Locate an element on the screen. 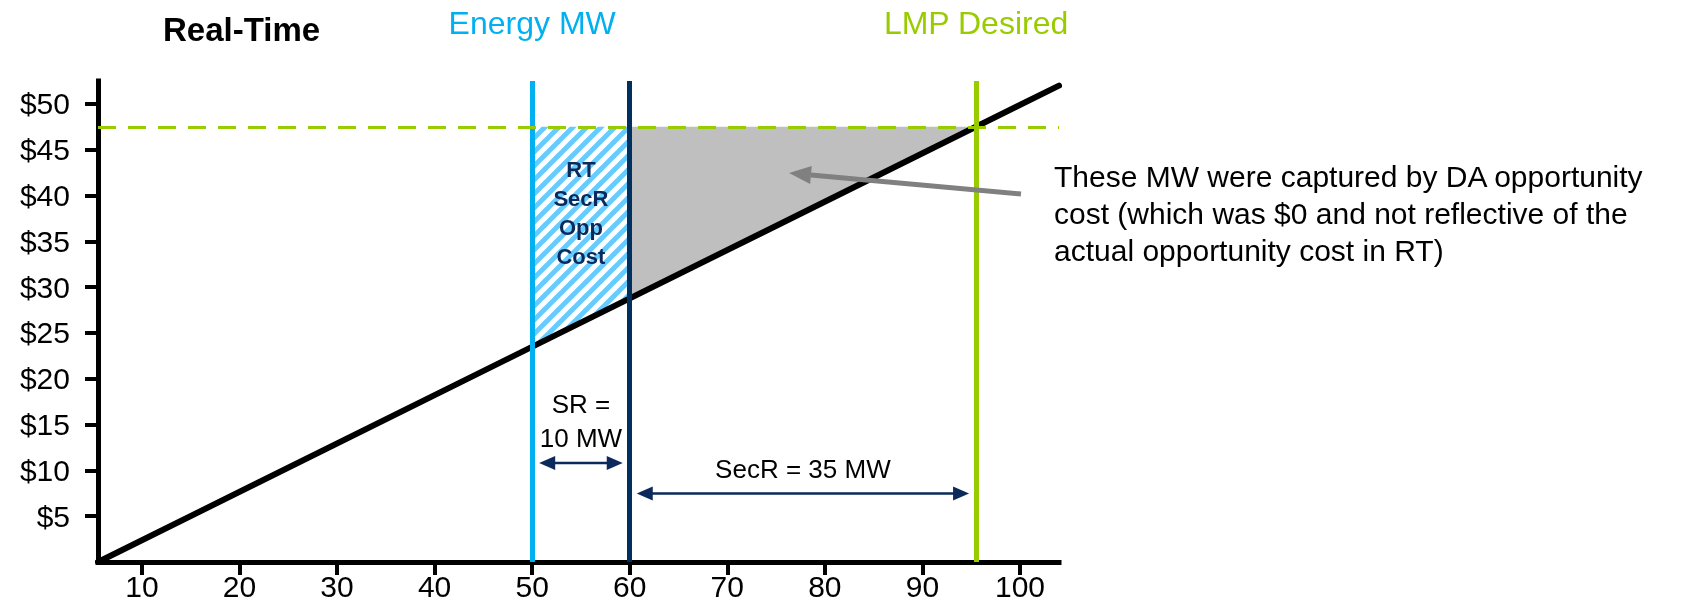 The image size is (1708, 614). annotation: SecR = 35 MW is located at coordinates (803, 468).